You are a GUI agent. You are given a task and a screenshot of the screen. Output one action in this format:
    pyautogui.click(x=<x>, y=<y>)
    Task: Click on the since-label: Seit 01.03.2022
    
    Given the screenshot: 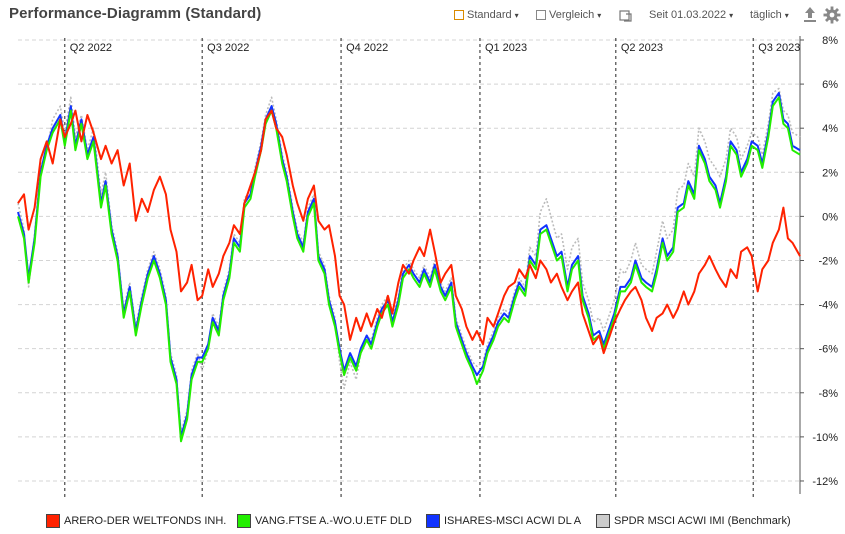 What is the action you would take?
    pyautogui.click(x=688, y=15)
    